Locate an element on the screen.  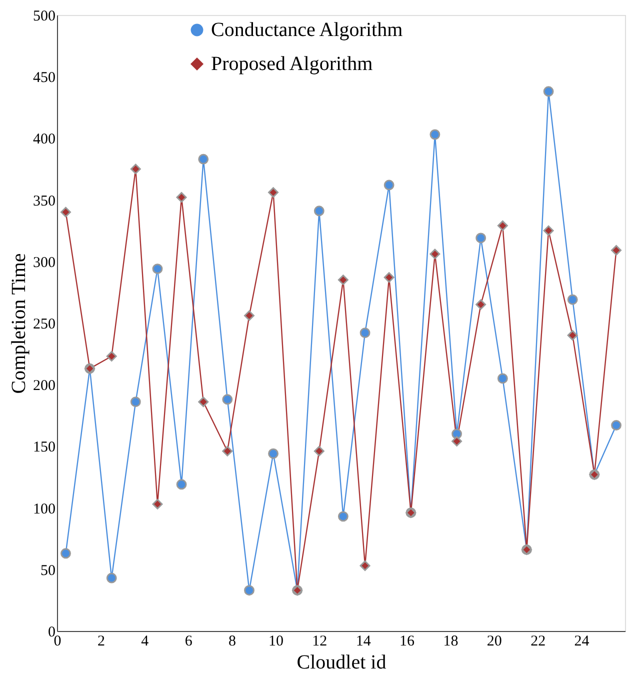
y-tick-label: 200 is located at coordinates (44, 386).